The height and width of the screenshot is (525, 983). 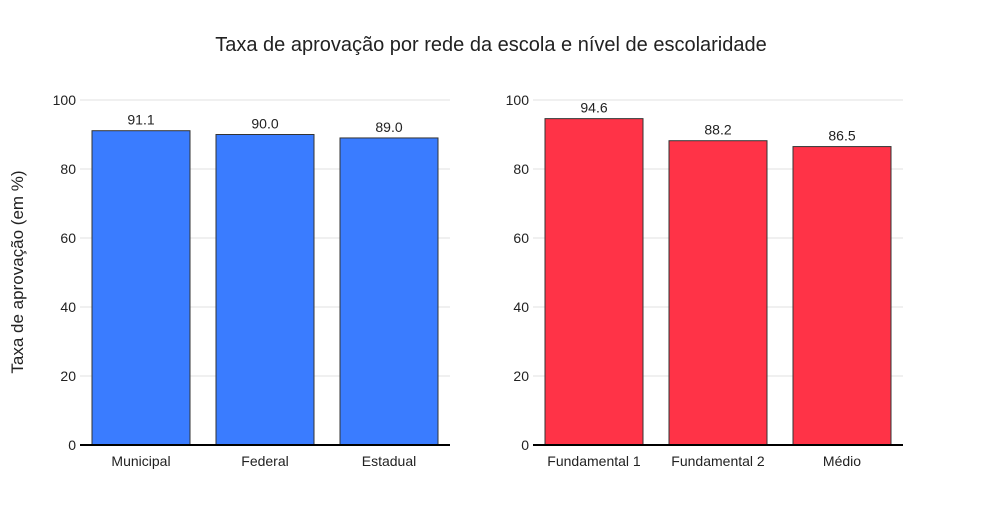 I want to click on value-label: 94.6, so click(x=593, y=108).